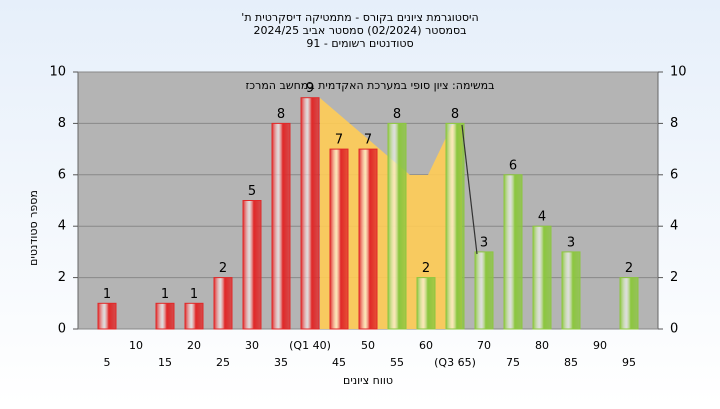 The height and width of the screenshot is (409, 720). I want to click on x-tick-label: (Q3 65), so click(455, 362).